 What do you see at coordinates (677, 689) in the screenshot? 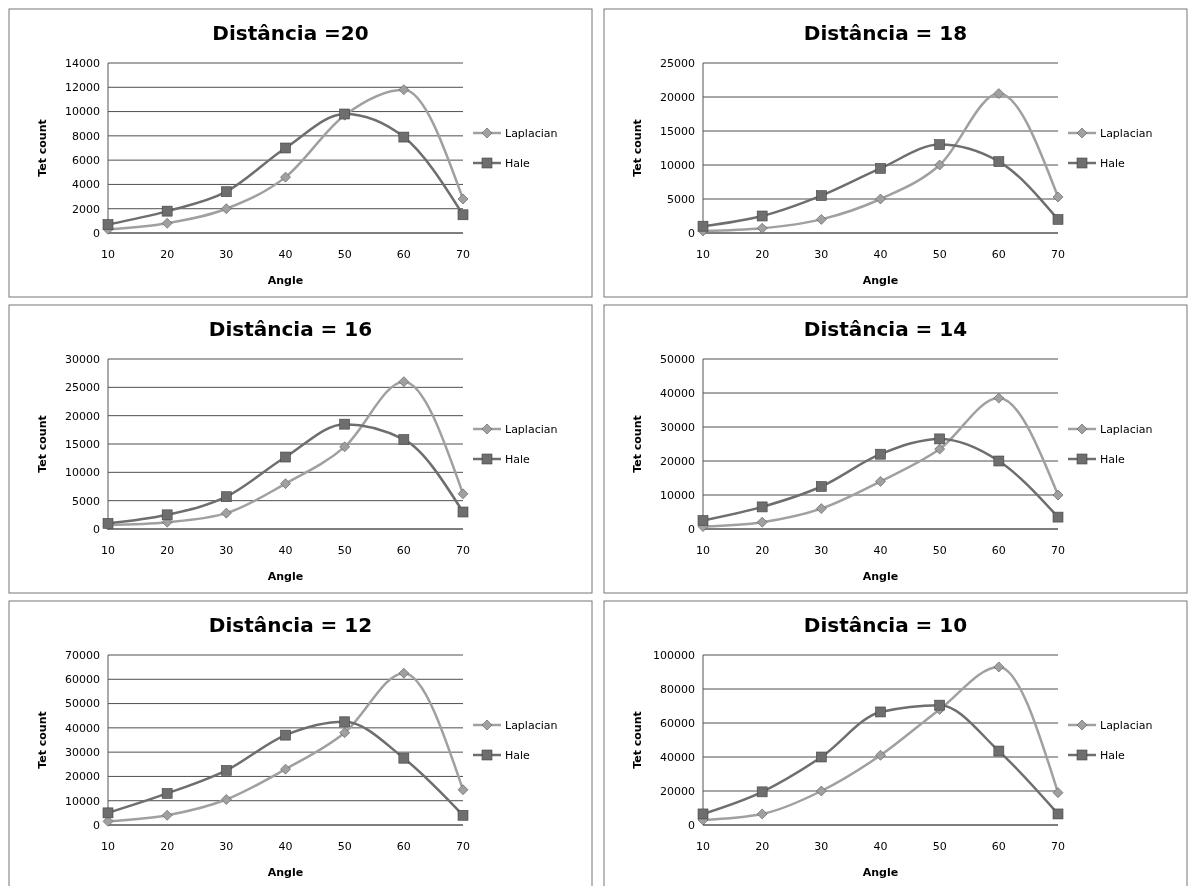
I see `y-tick-label: 80000` at bounding box center [677, 689].